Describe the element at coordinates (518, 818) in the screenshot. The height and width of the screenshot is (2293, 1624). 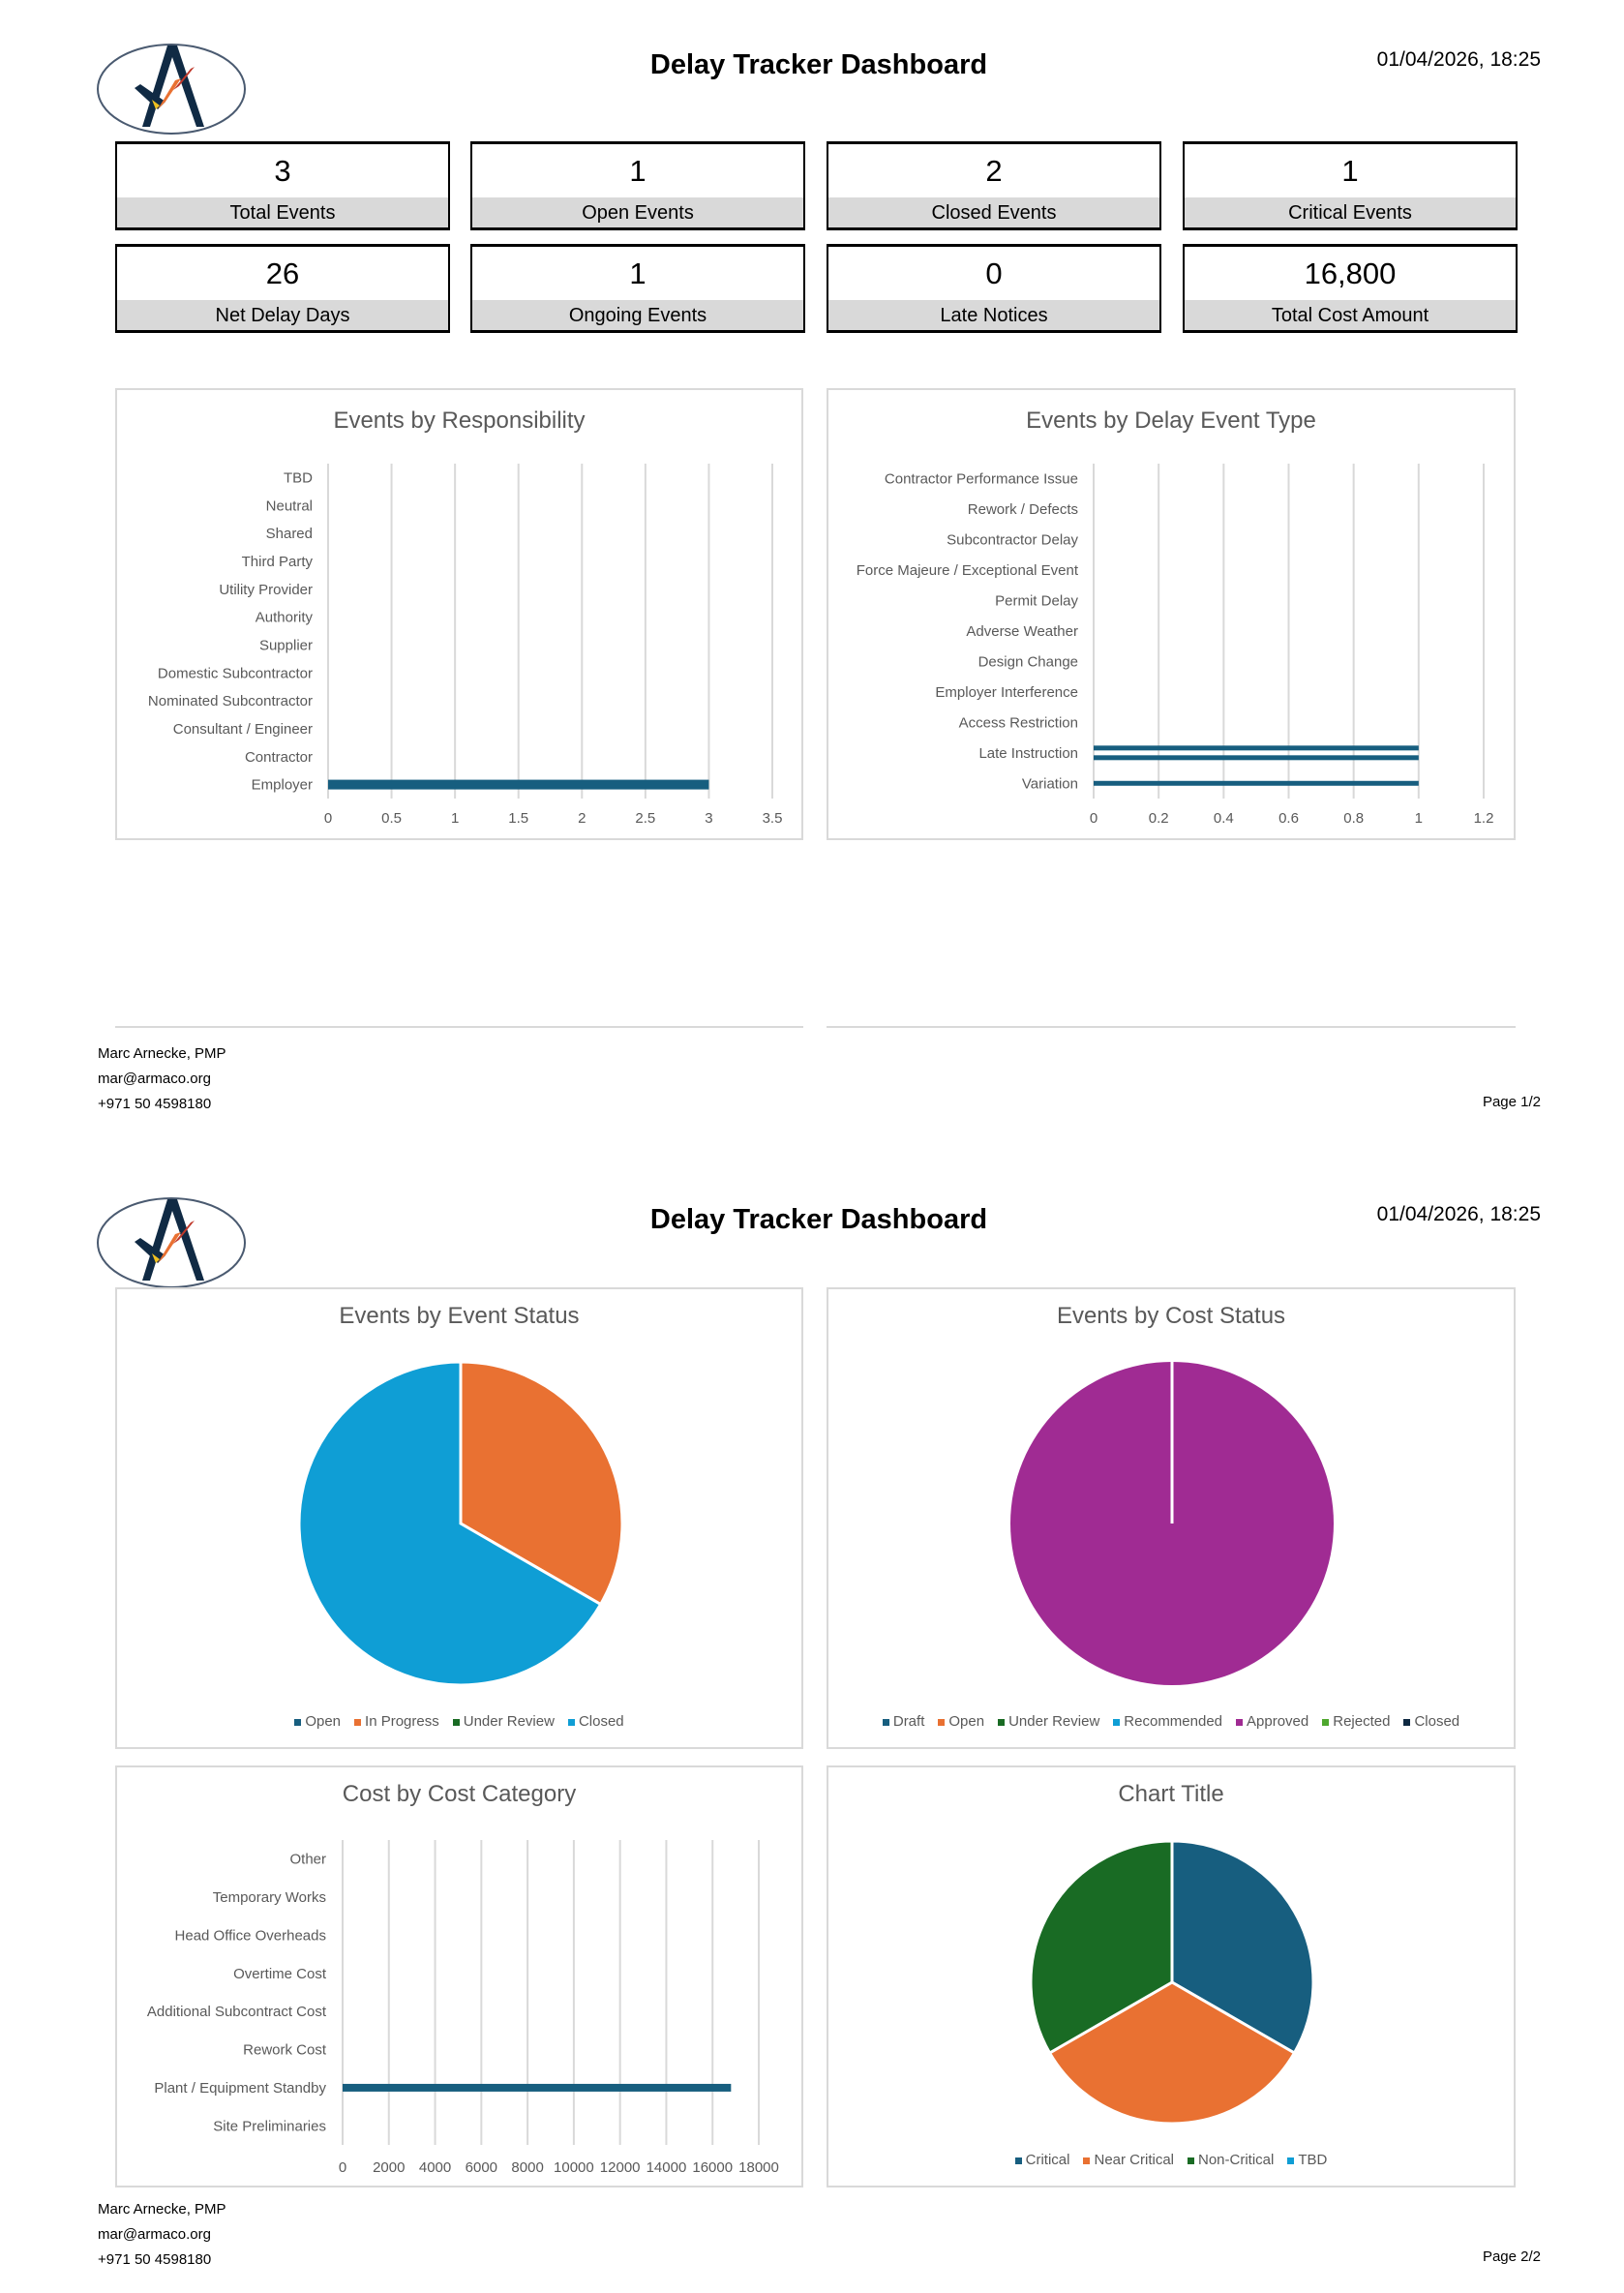
I see `x-tick-label: 1.5` at that location.